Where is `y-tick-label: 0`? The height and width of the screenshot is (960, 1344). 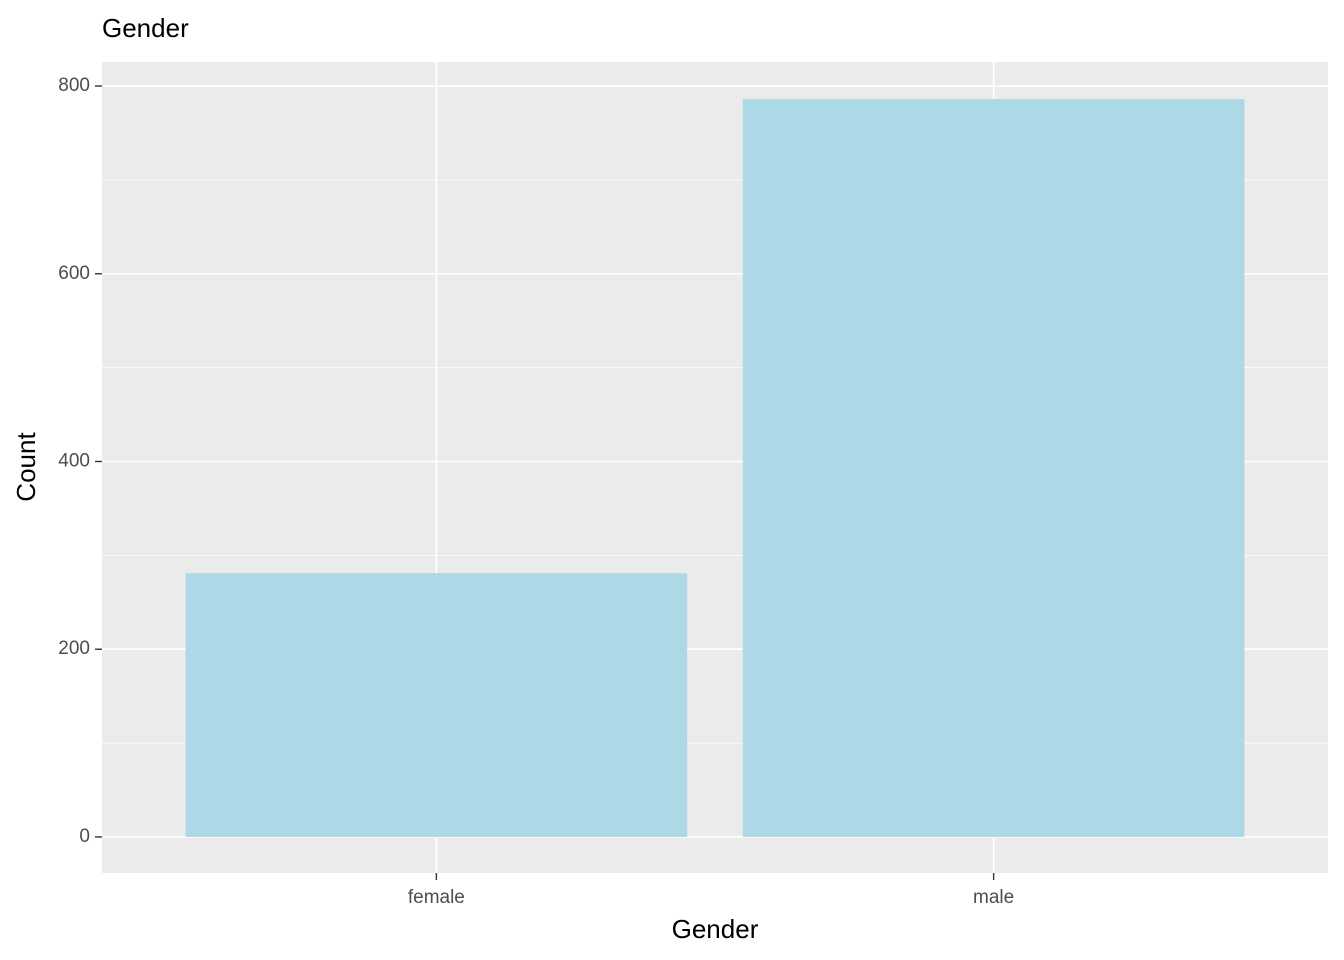
y-tick-label: 0 is located at coordinates (84, 836).